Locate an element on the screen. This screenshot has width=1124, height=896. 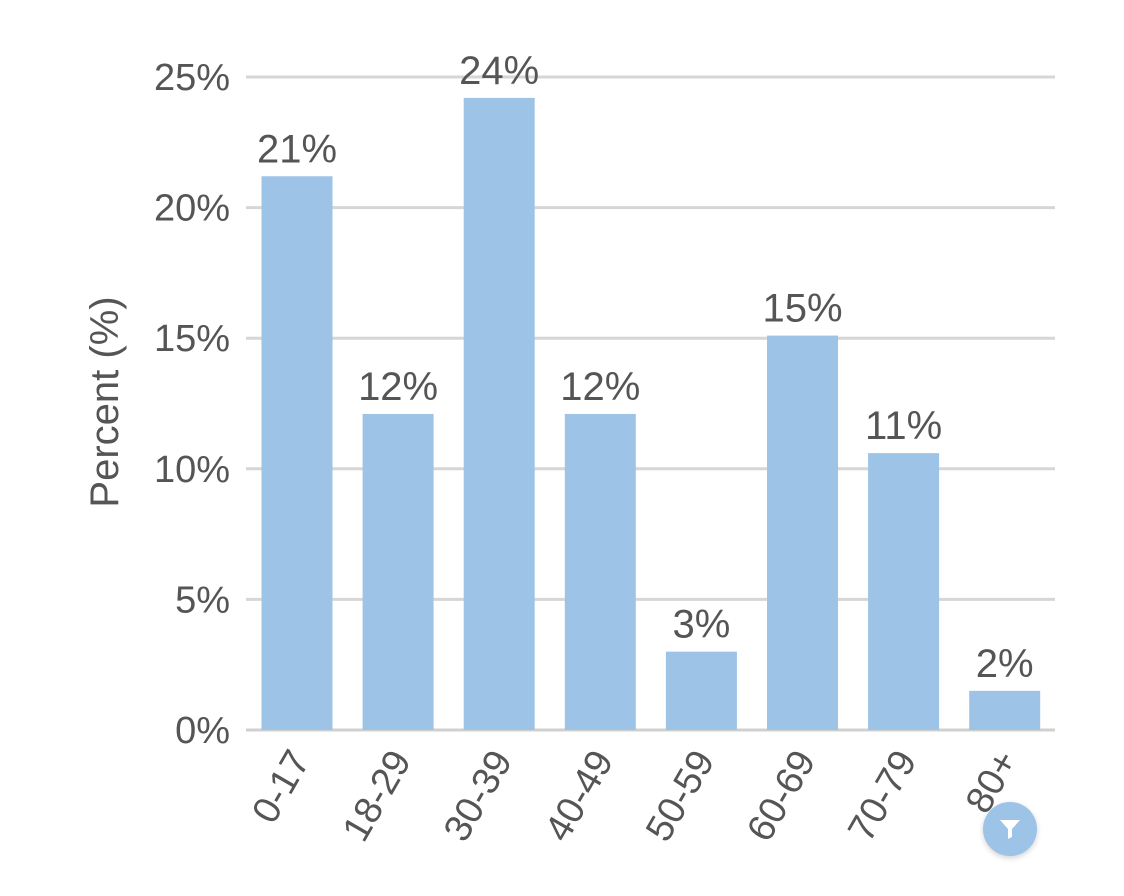
y-axis-ticks: 0% 5% 10% 15% 20% 25% is located at coordinates (192, 404).